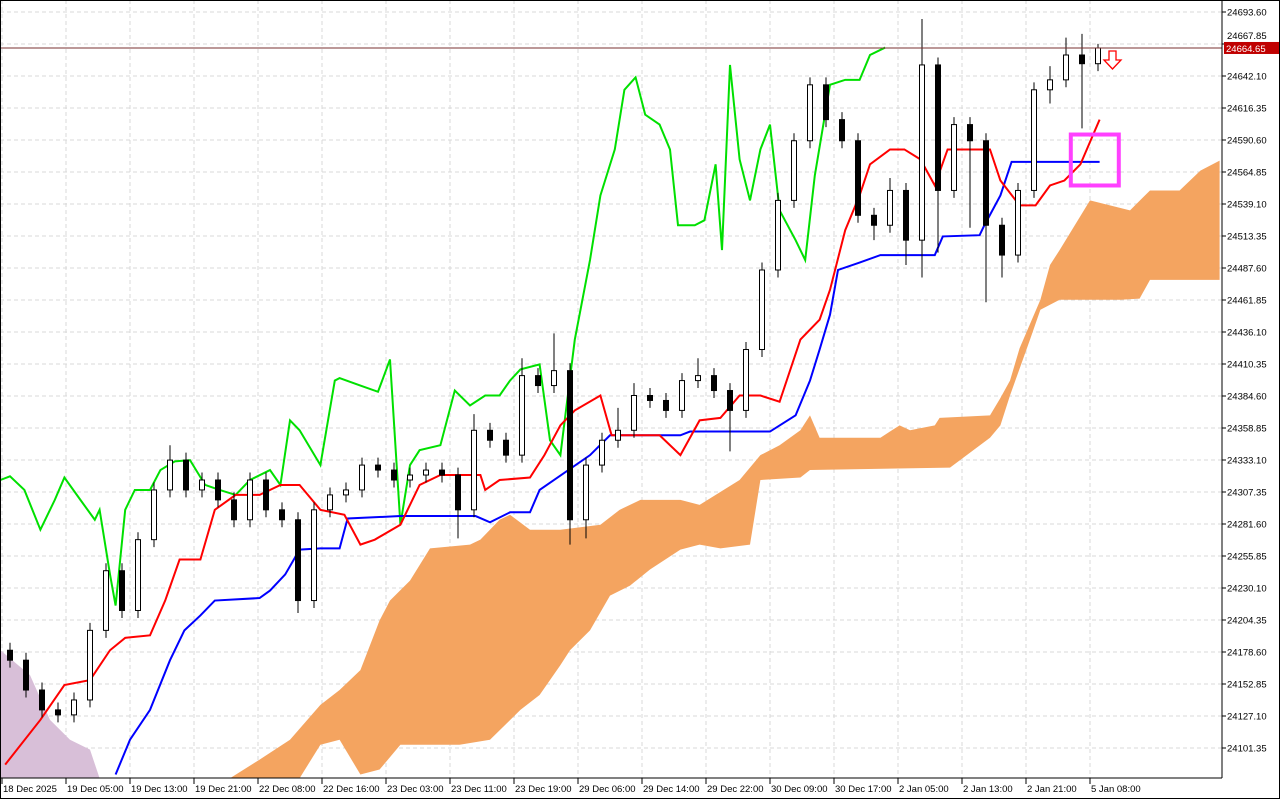  What do you see at coordinates (735, 789) in the screenshot?
I see `x-tick-label: 29 Dec 22:00` at bounding box center [735, 789].